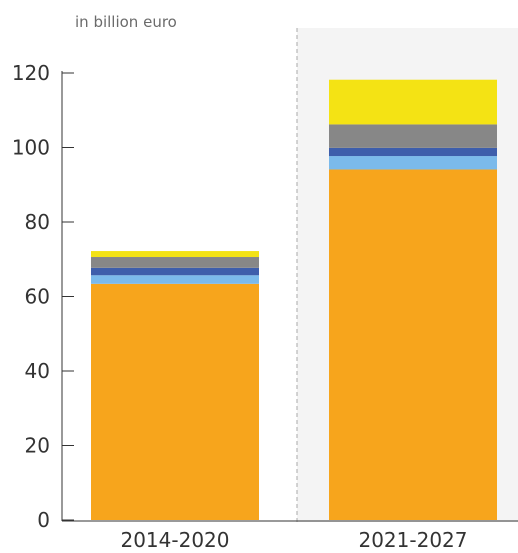 The width and height of the screenshot is (518, 553). I want to click on y-tick-label: 60, so click(37, 297).